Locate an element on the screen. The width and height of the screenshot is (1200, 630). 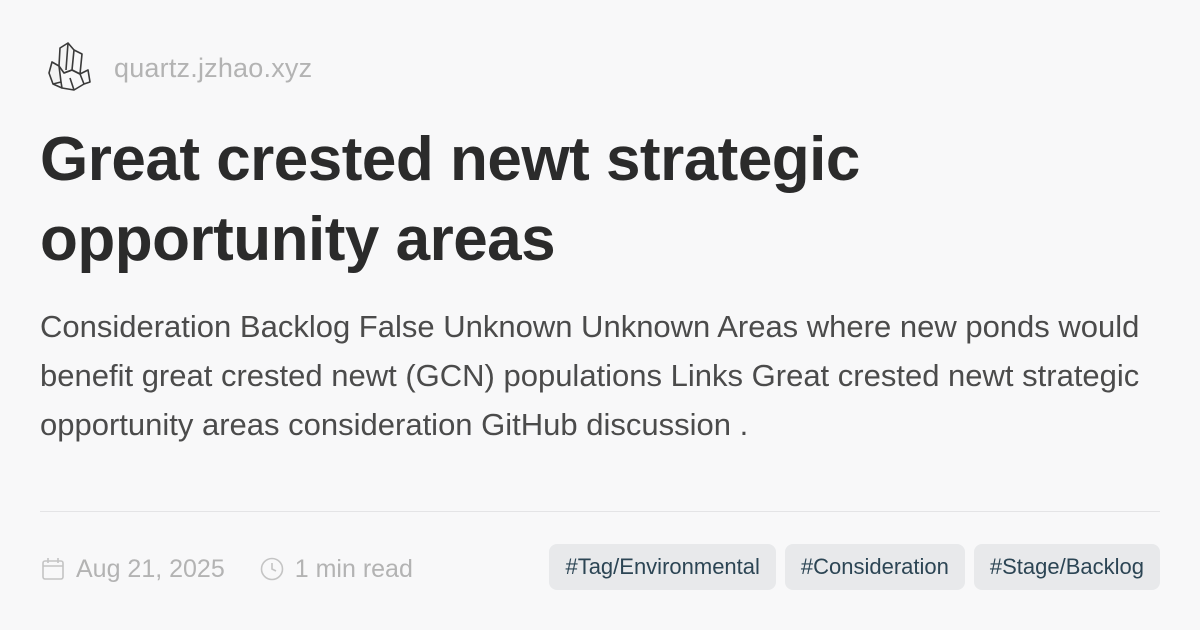
reading-time-meta: 1 min read is located at coordinates (336, 569).